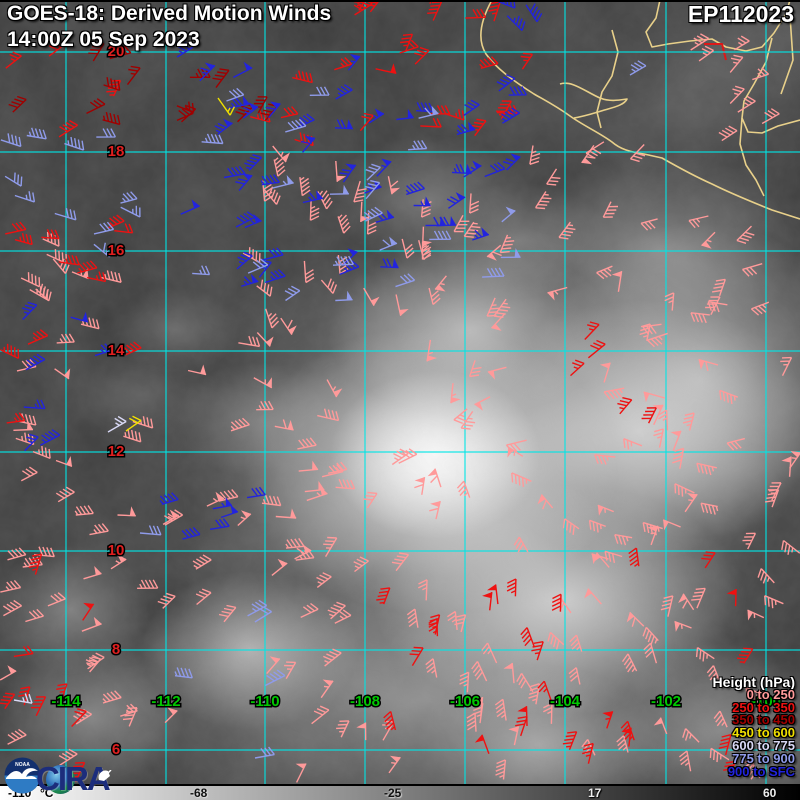 The width and height of the screenshot is (800, 800). I want to click on cira-logo: CIRA, so click(83, 778).